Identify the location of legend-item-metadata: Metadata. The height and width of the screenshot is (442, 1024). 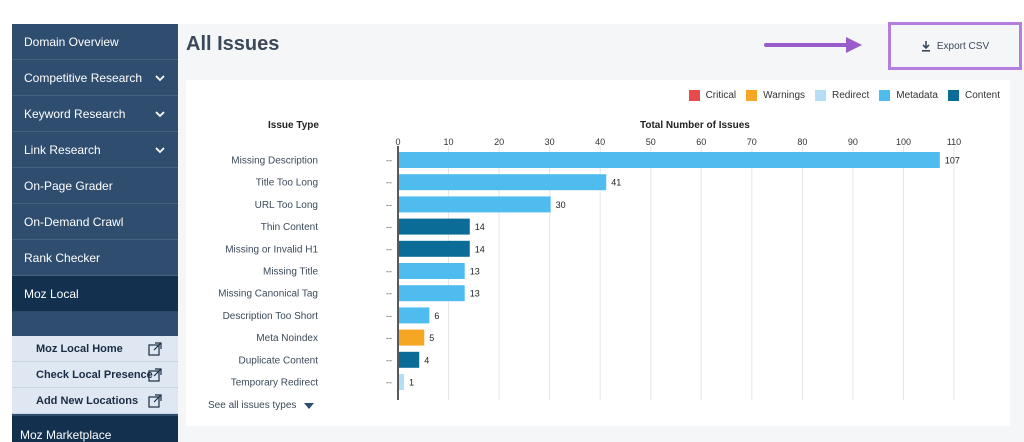
(908, 95).